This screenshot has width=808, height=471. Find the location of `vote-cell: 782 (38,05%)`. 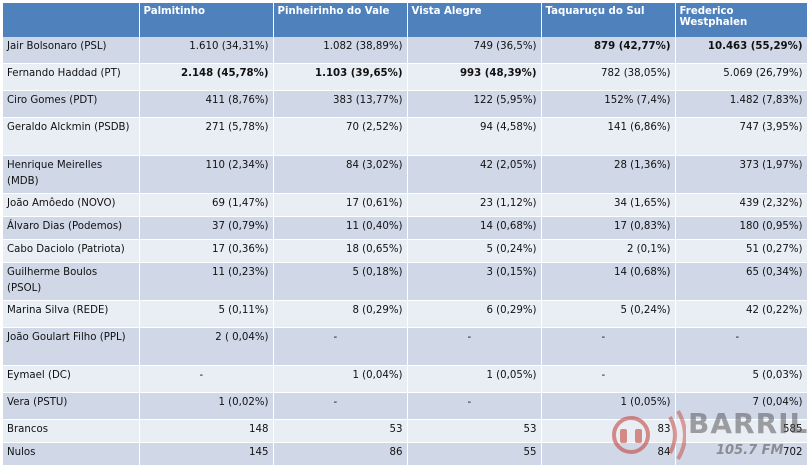

vote-cell: 782 (38,05%) is located at coordinates (608, 77).